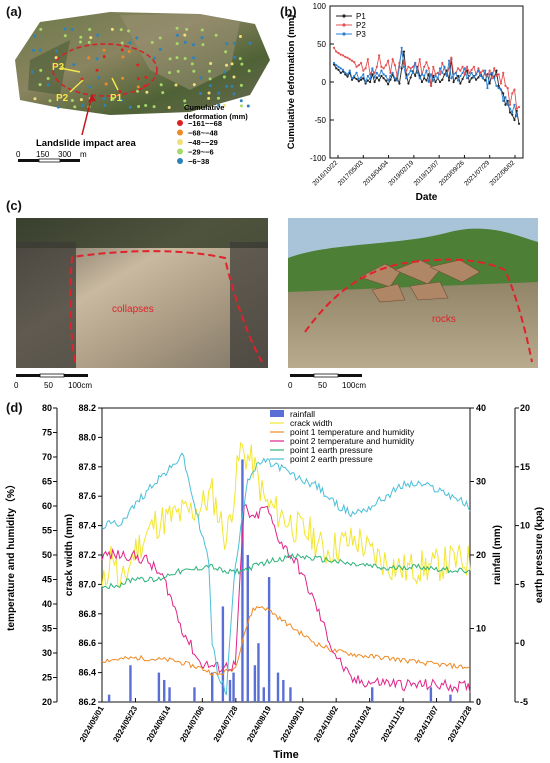  Describe the element at coordinates (180, 132) in the screenshot. I see `legend-a-swatch` at that location.